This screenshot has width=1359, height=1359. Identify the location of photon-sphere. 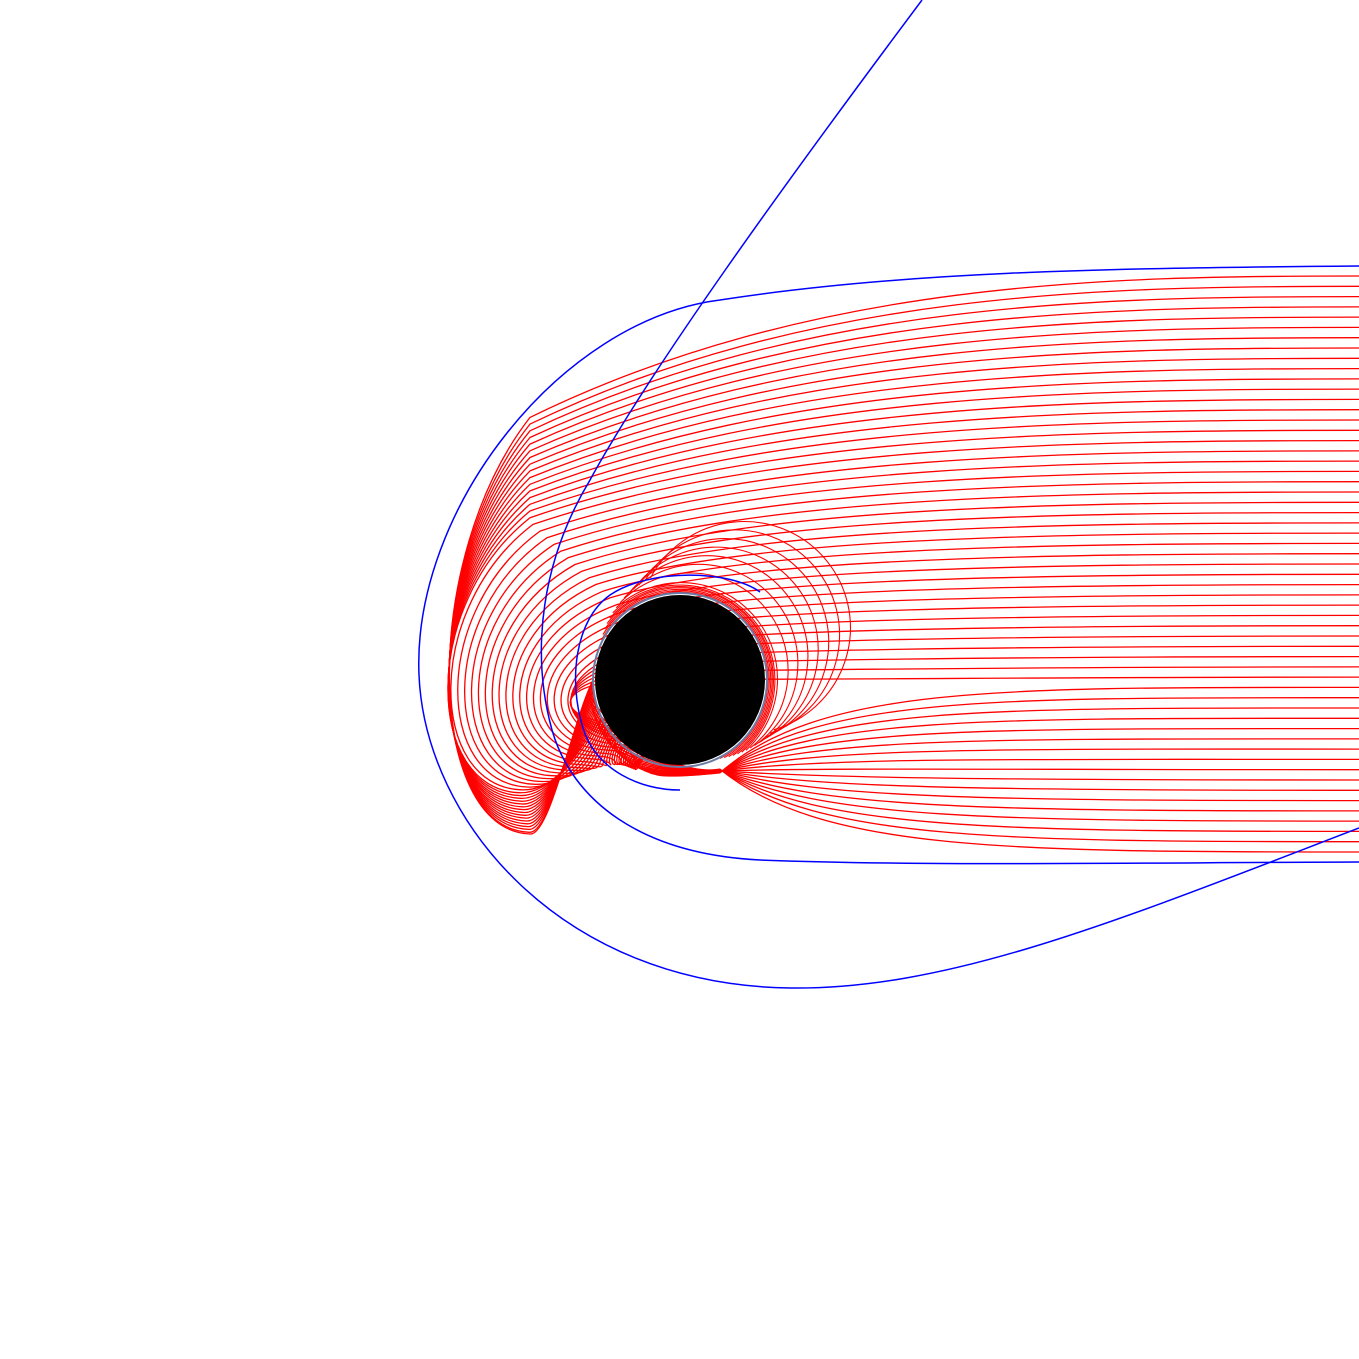
(680, 680).